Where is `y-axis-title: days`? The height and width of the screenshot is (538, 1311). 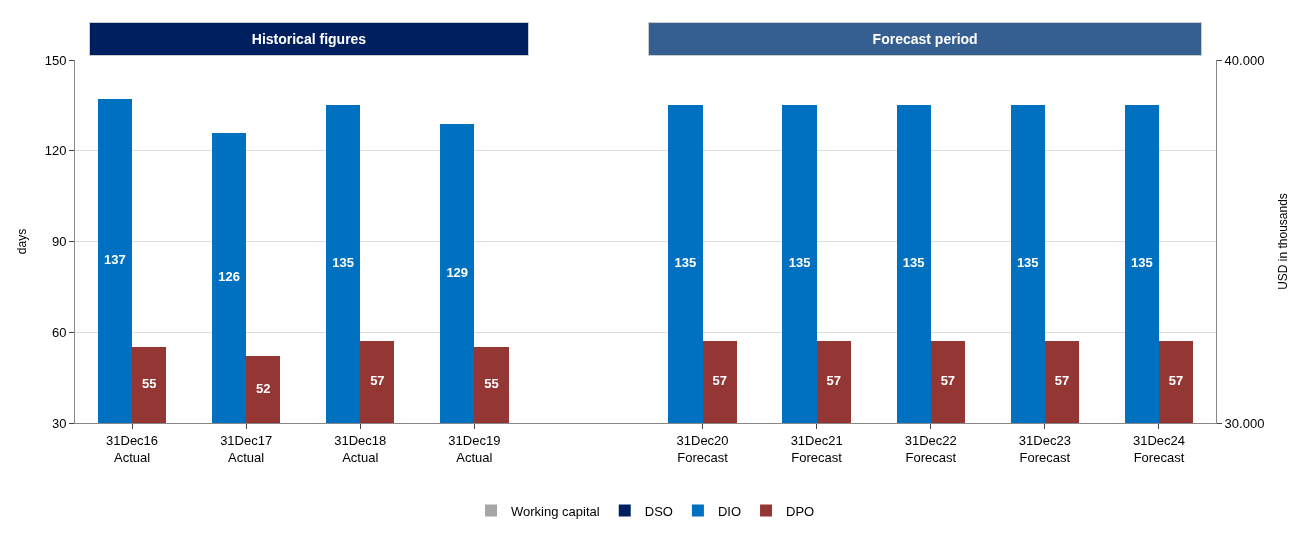 y-axis-title: days is located at coordinates (22, 241).